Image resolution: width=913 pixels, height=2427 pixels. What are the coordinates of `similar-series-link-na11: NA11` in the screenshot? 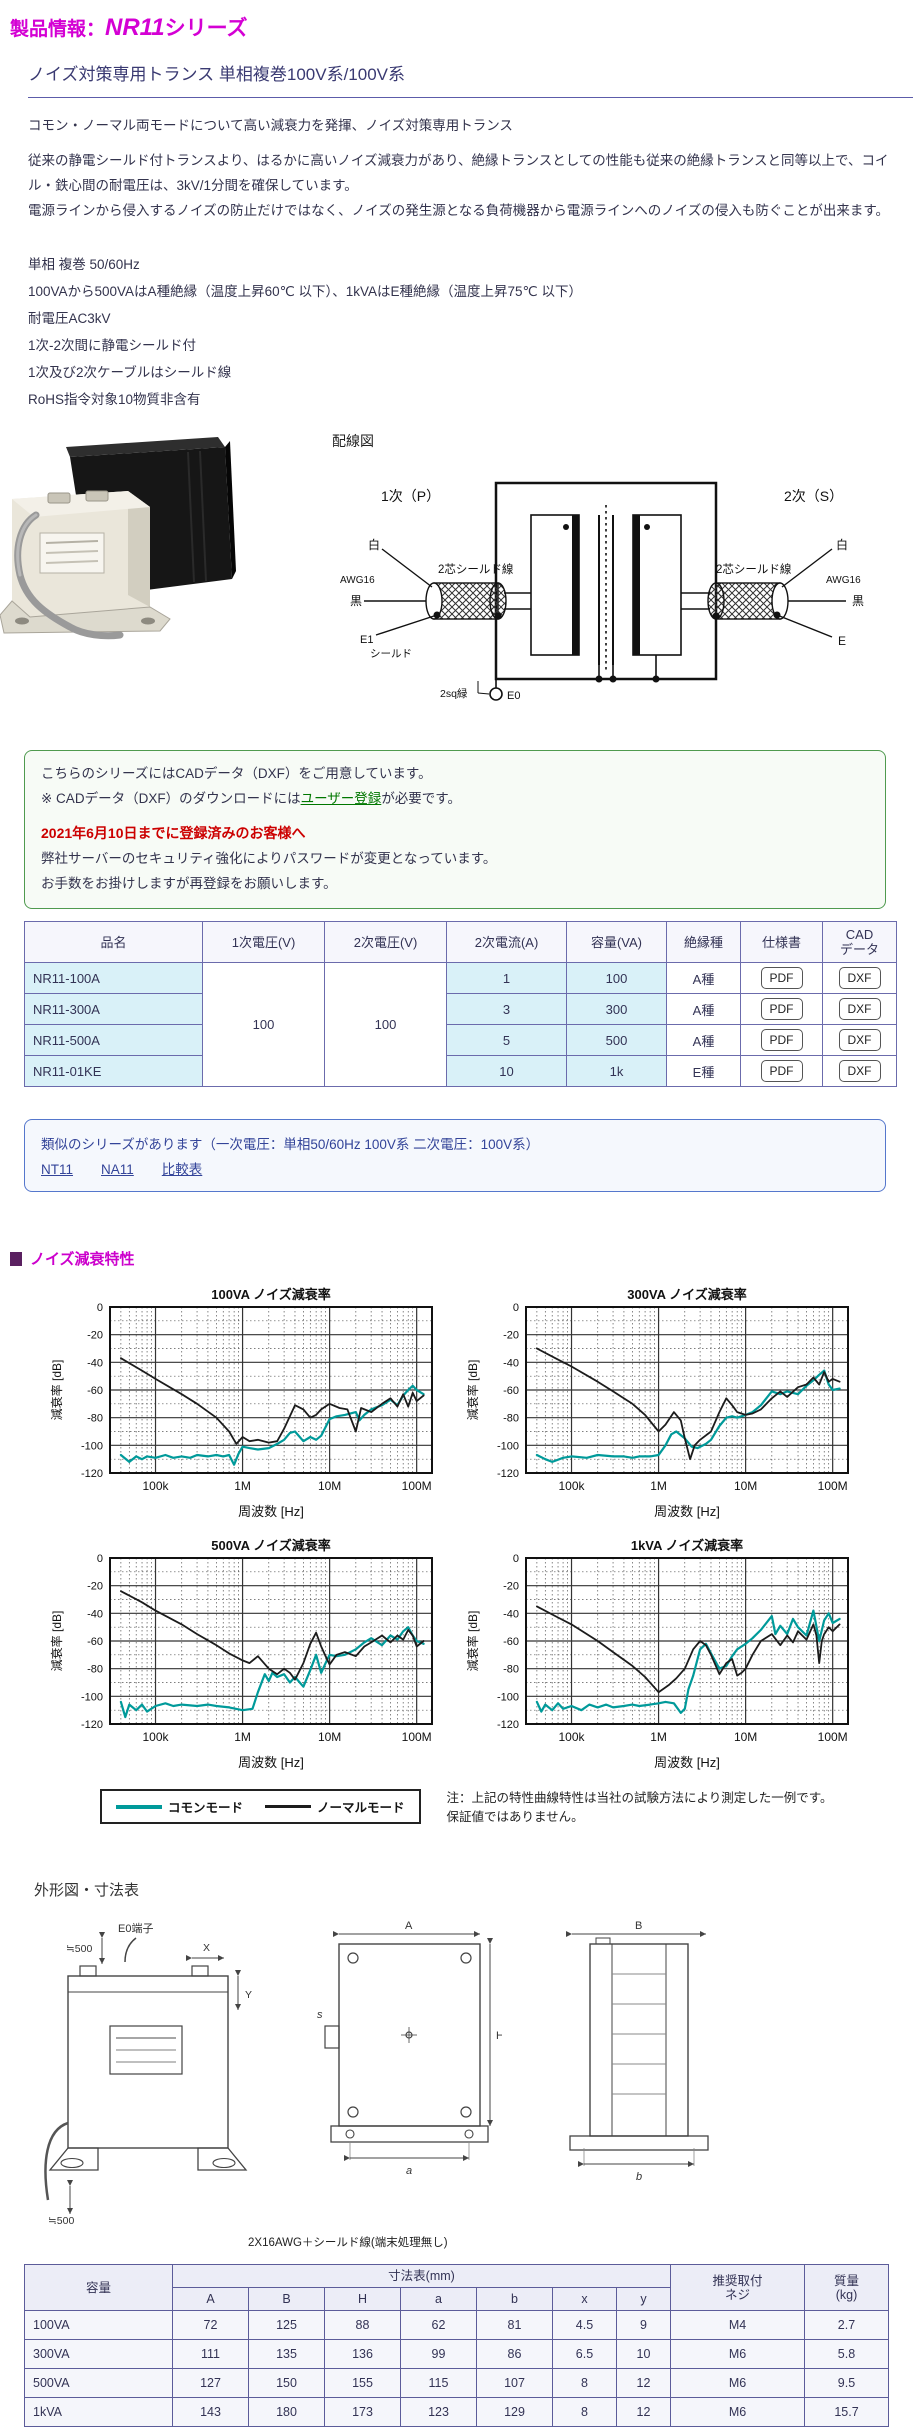 It's located at (117, 1169).